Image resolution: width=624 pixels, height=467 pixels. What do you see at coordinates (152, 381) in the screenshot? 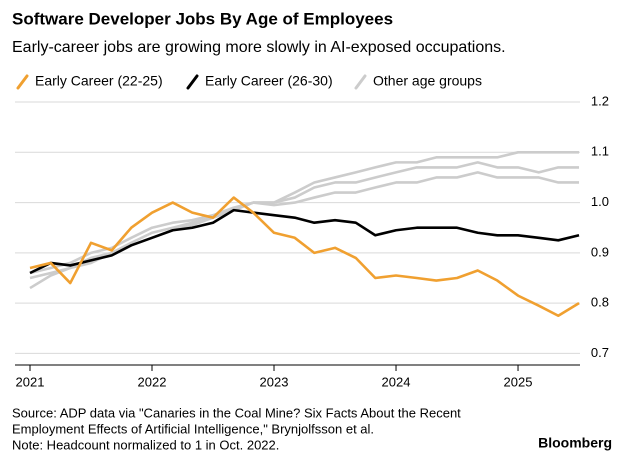
I see `x-tick-label: 2022` at bounding box center [152, 381].